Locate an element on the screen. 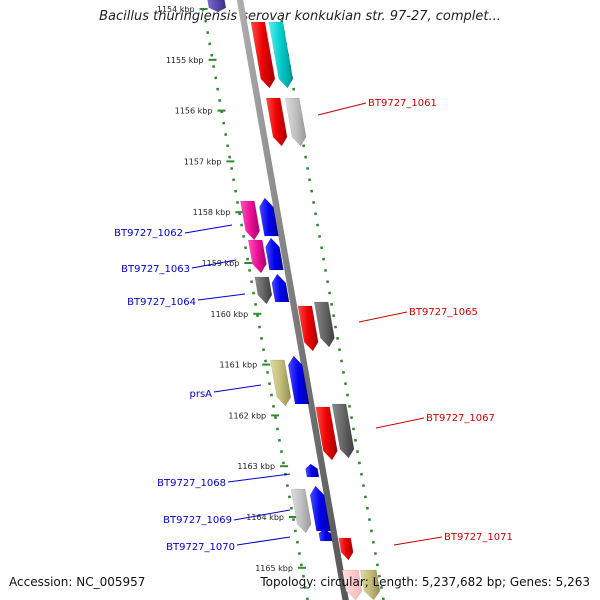 The height and width of the screenshot is (600, 600). tick-label: 1161 kbp is located at coordinates (238, 365).